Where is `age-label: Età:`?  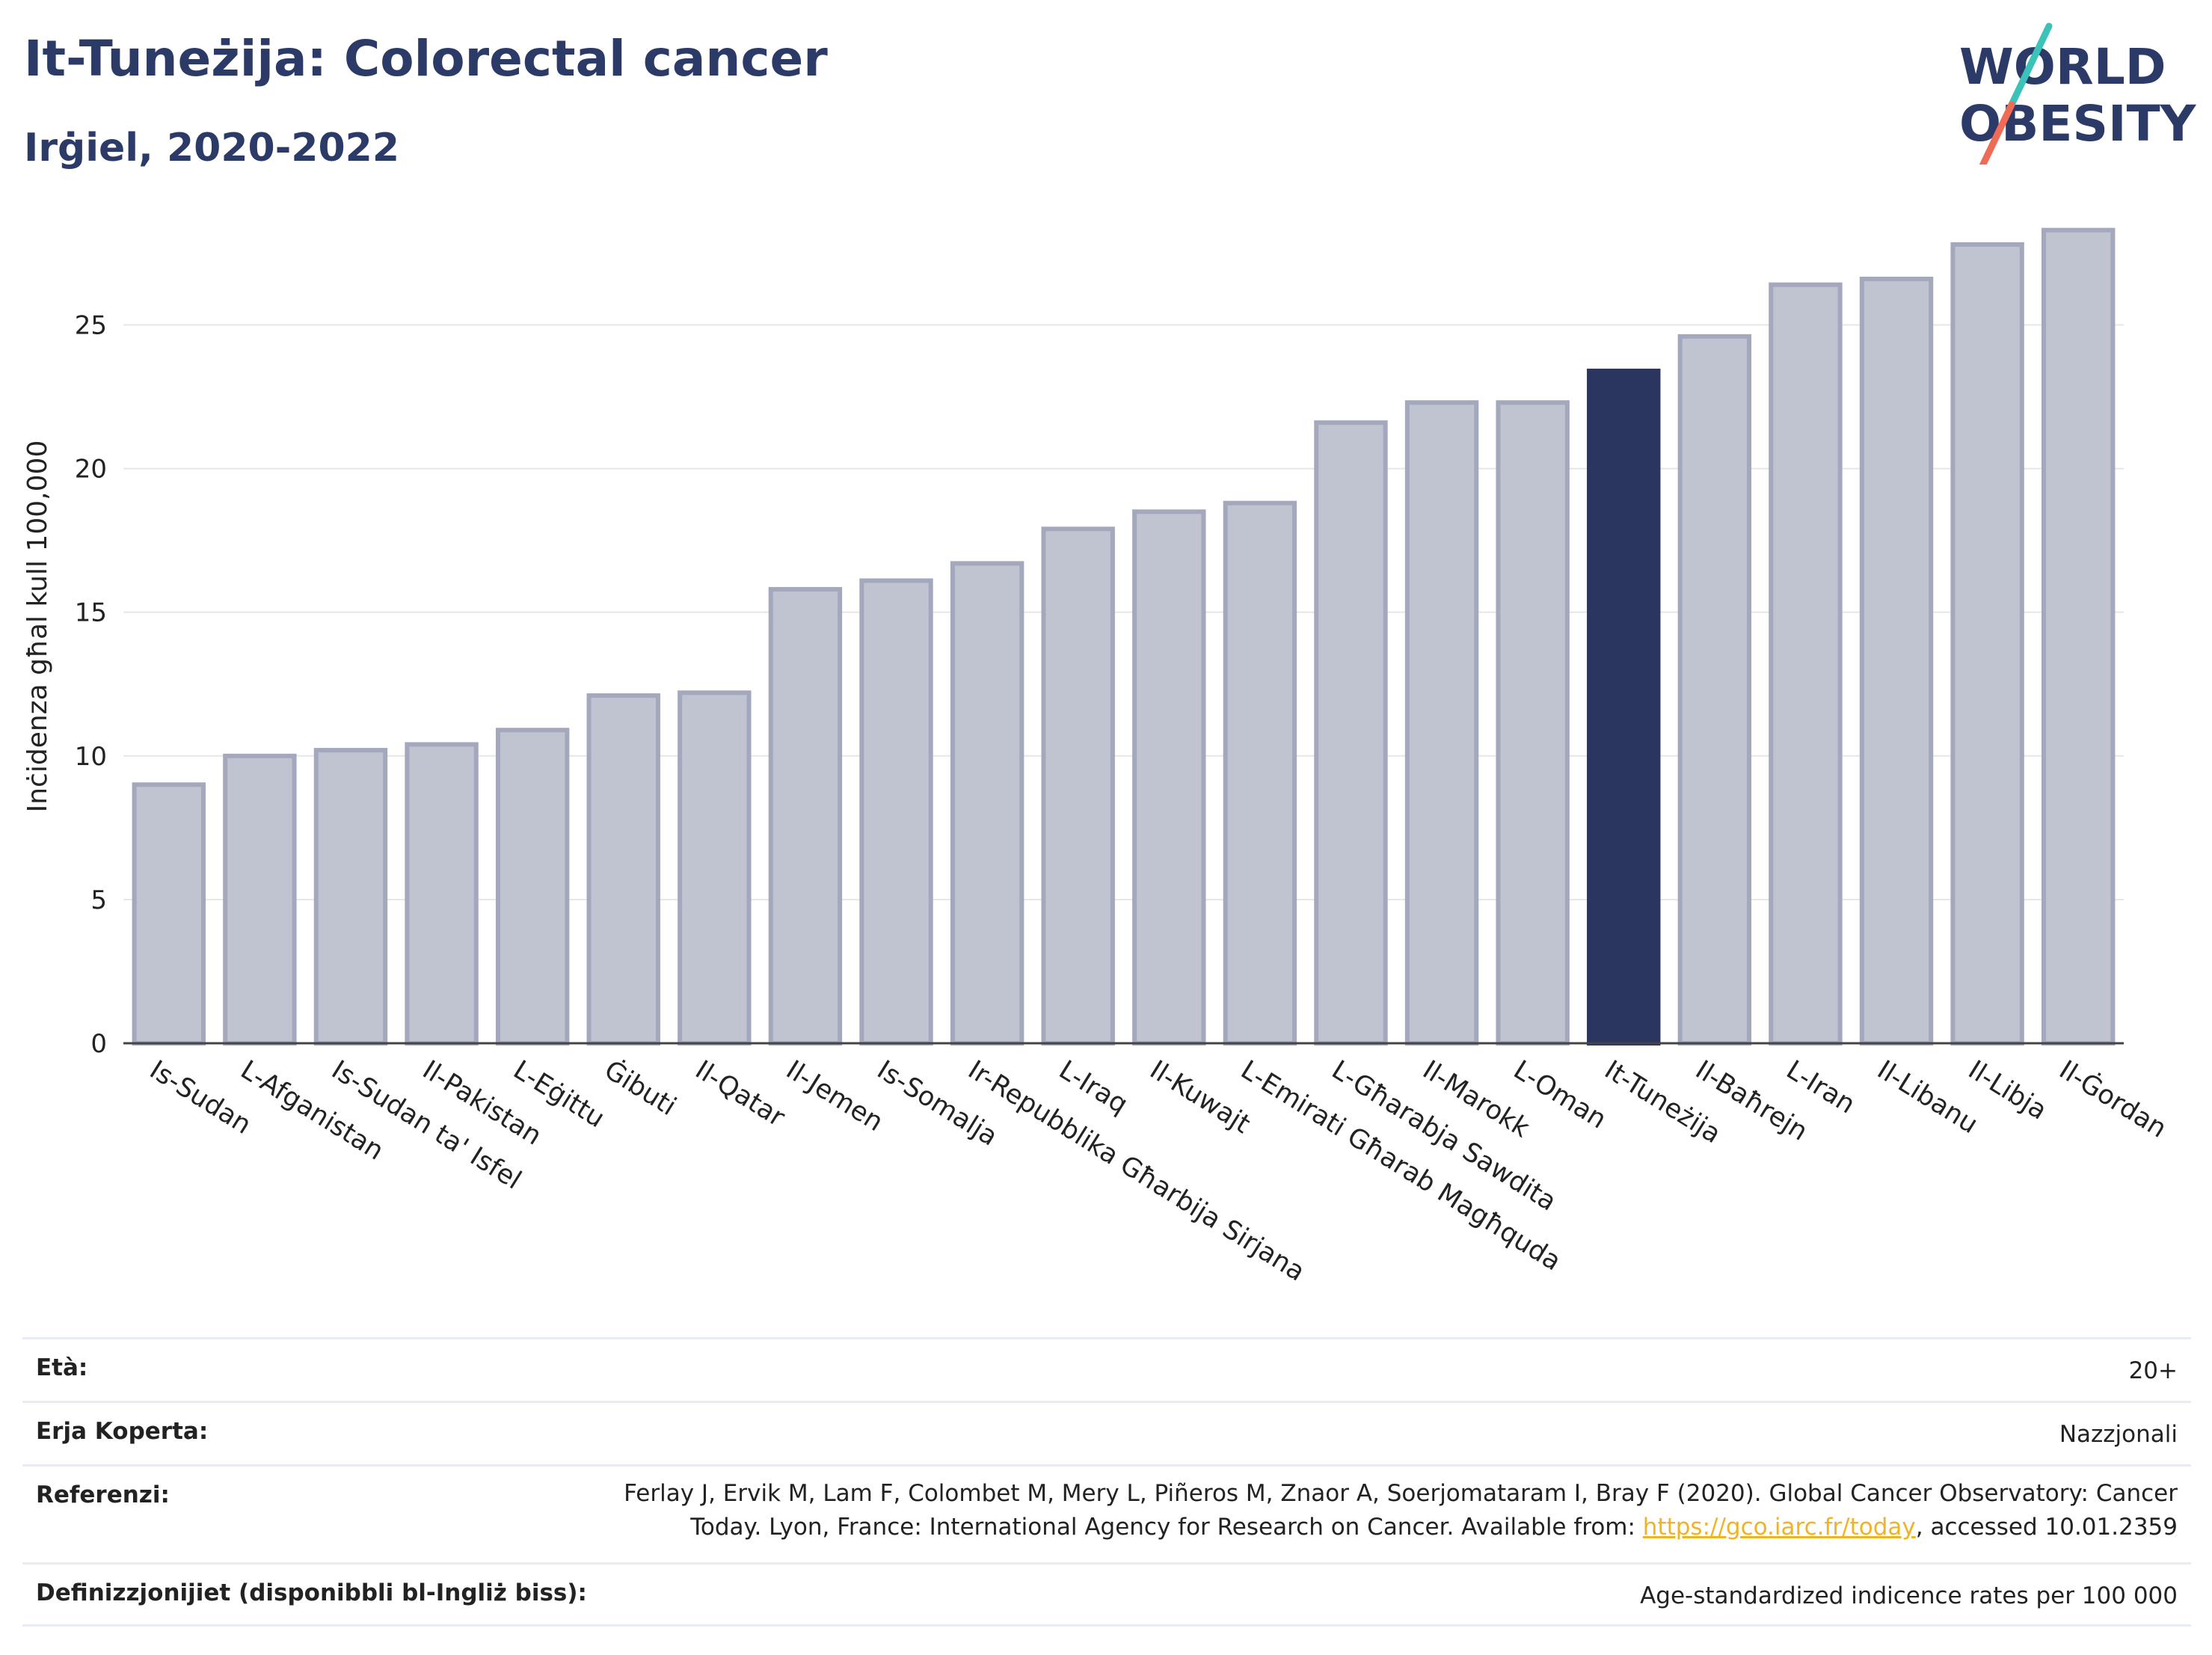
age-label: Età: is located at coordinates (62, 1367).